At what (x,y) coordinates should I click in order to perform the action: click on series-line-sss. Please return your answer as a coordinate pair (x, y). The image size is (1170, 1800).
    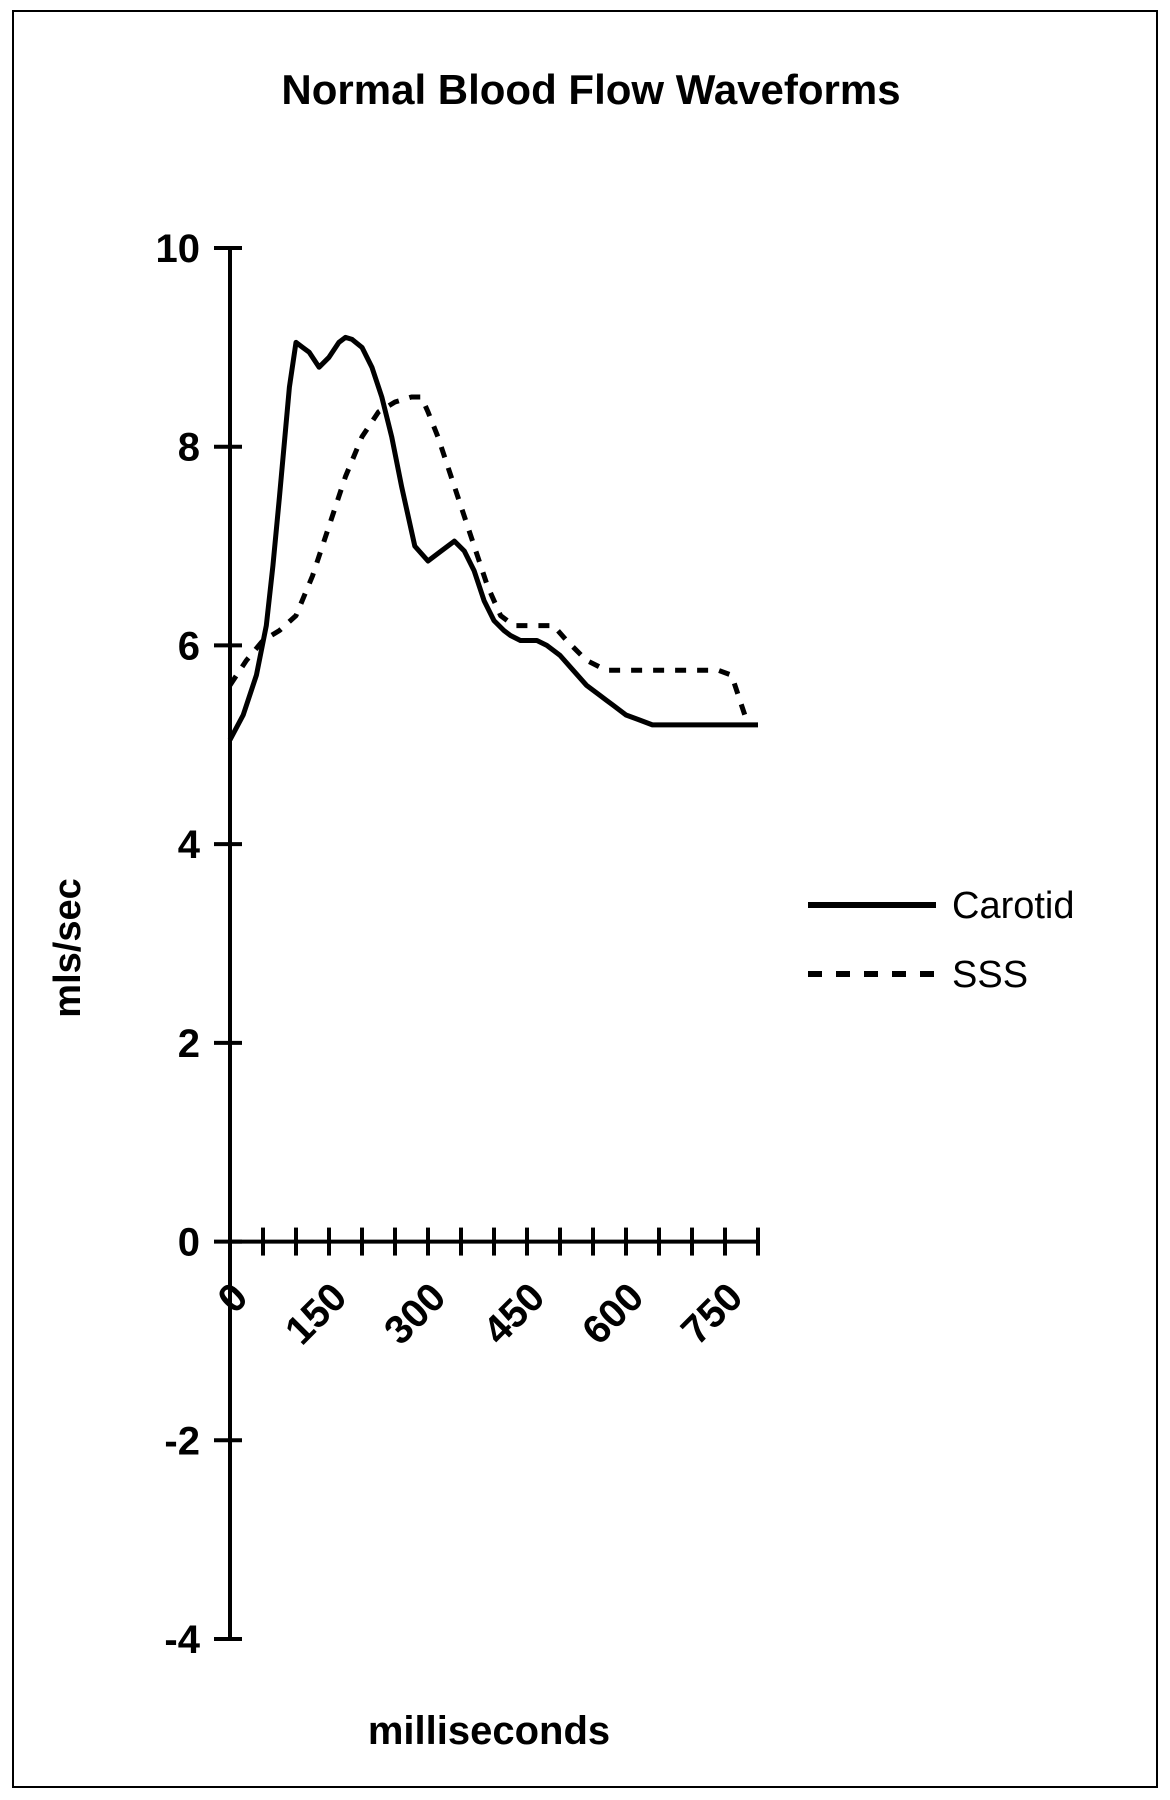
    Looking at the image, I should click on (487, 555).